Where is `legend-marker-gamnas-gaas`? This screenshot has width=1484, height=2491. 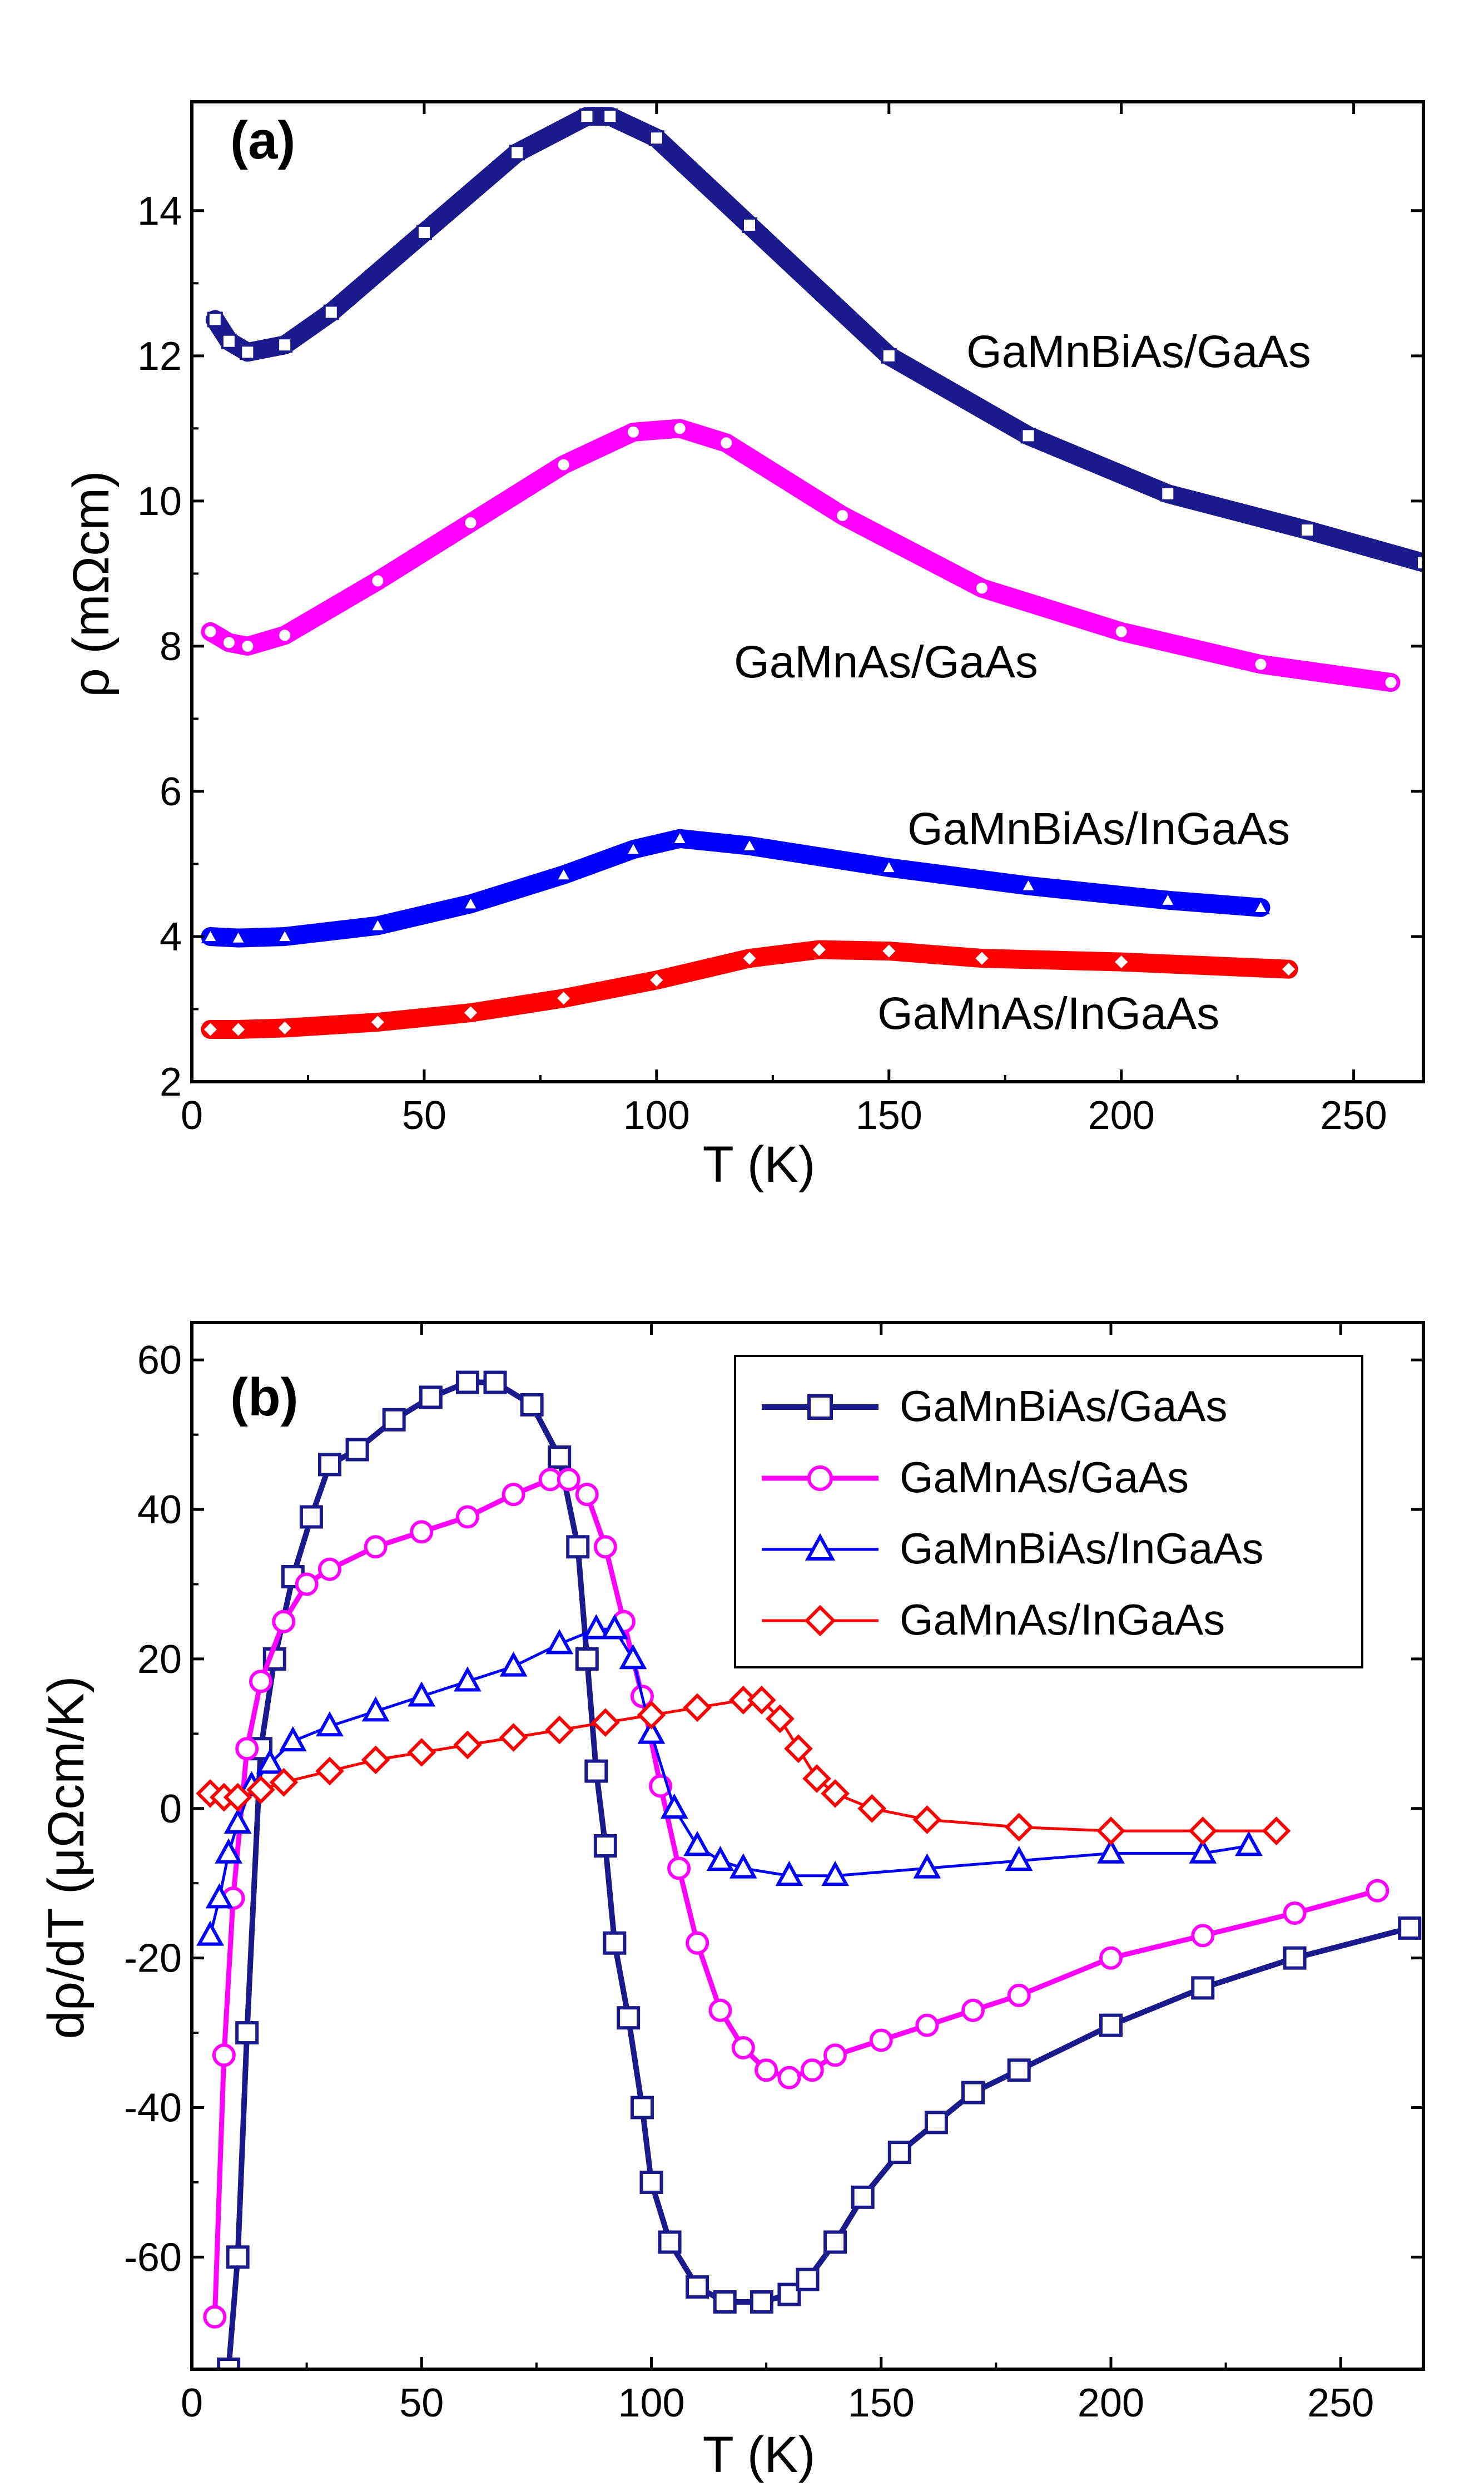 legend-marker-gamnas-gaas is located at coordinates (820, 1478).